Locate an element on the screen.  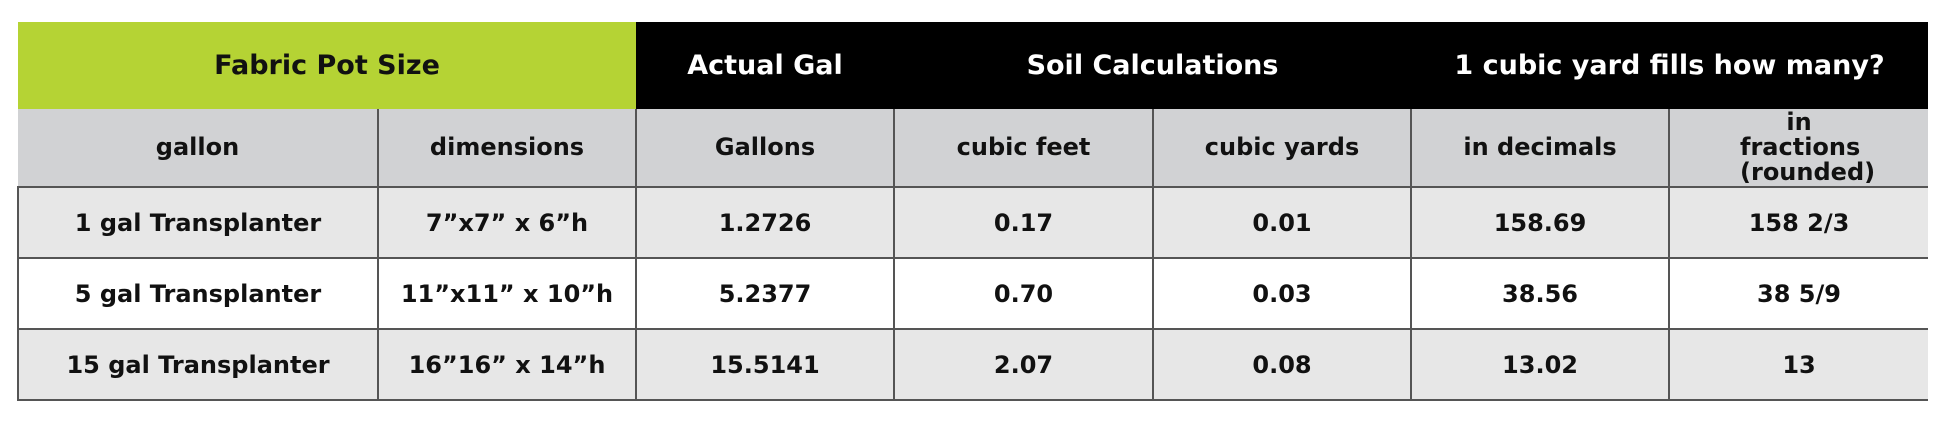
cell: 0.01 is located at coordinates (1283, 223).